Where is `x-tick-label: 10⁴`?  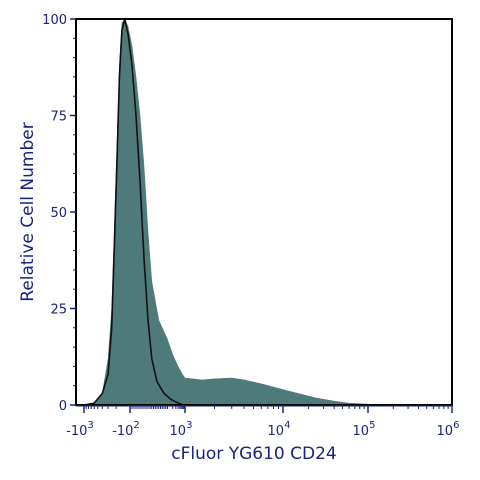
x-tick-label: 10⁴ is located at coordinates (279, 429).